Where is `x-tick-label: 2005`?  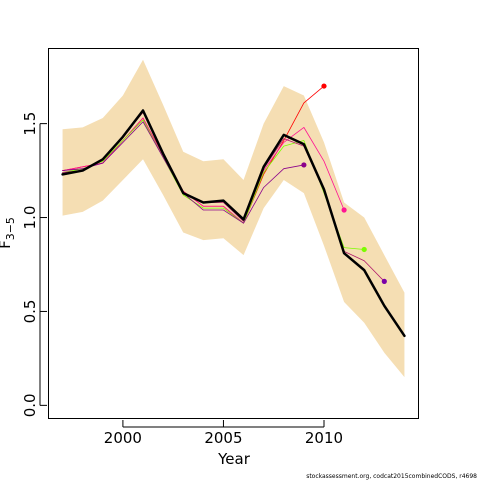 x-tick-label: 2005 is located at coordinates (223, 438).